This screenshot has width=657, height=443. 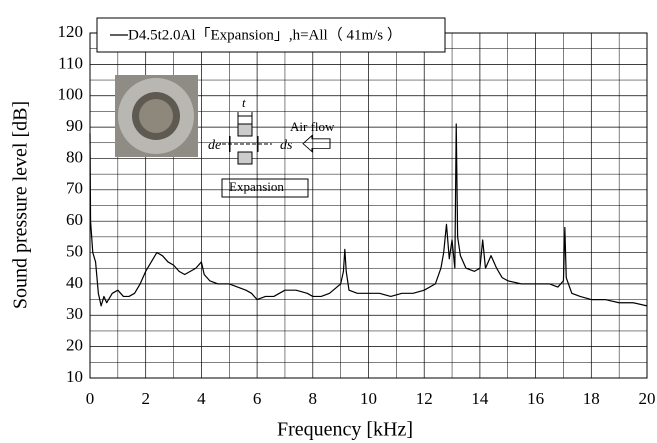 I want to click on x-tick-label: 20, so click(x=647, y=398).